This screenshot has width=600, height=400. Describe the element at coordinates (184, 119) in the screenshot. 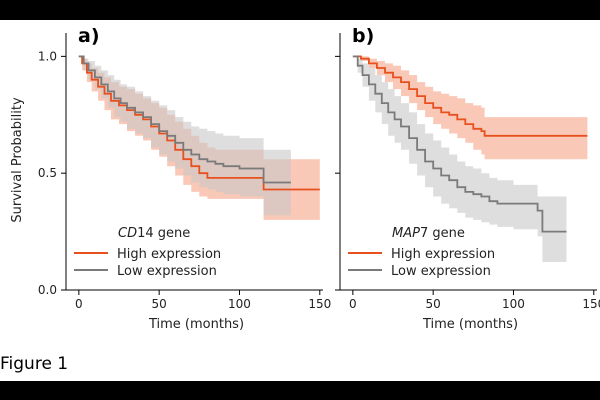

I see `series-line-low` at that location.